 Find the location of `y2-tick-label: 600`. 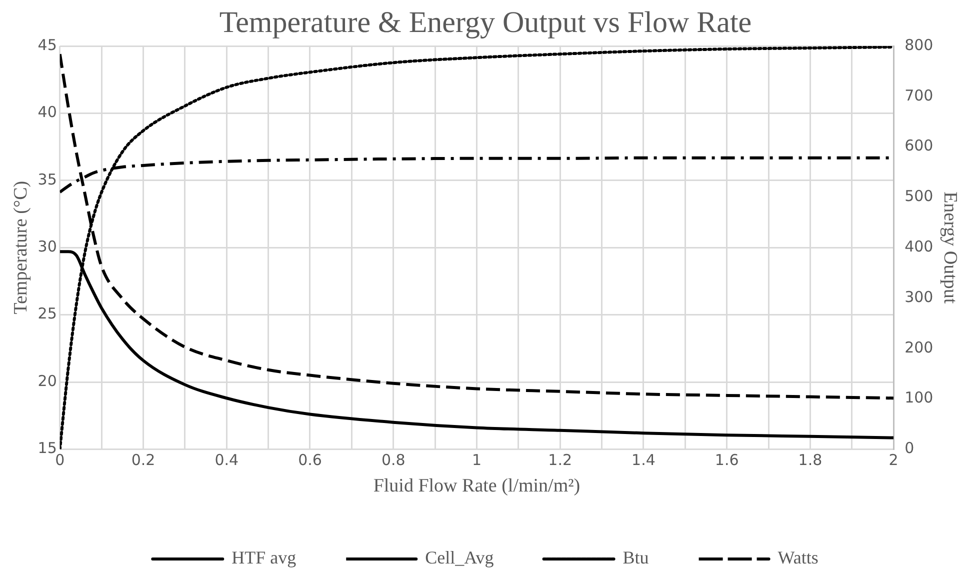

y2-tick-label: 600 is located at coordinates (919, 145).